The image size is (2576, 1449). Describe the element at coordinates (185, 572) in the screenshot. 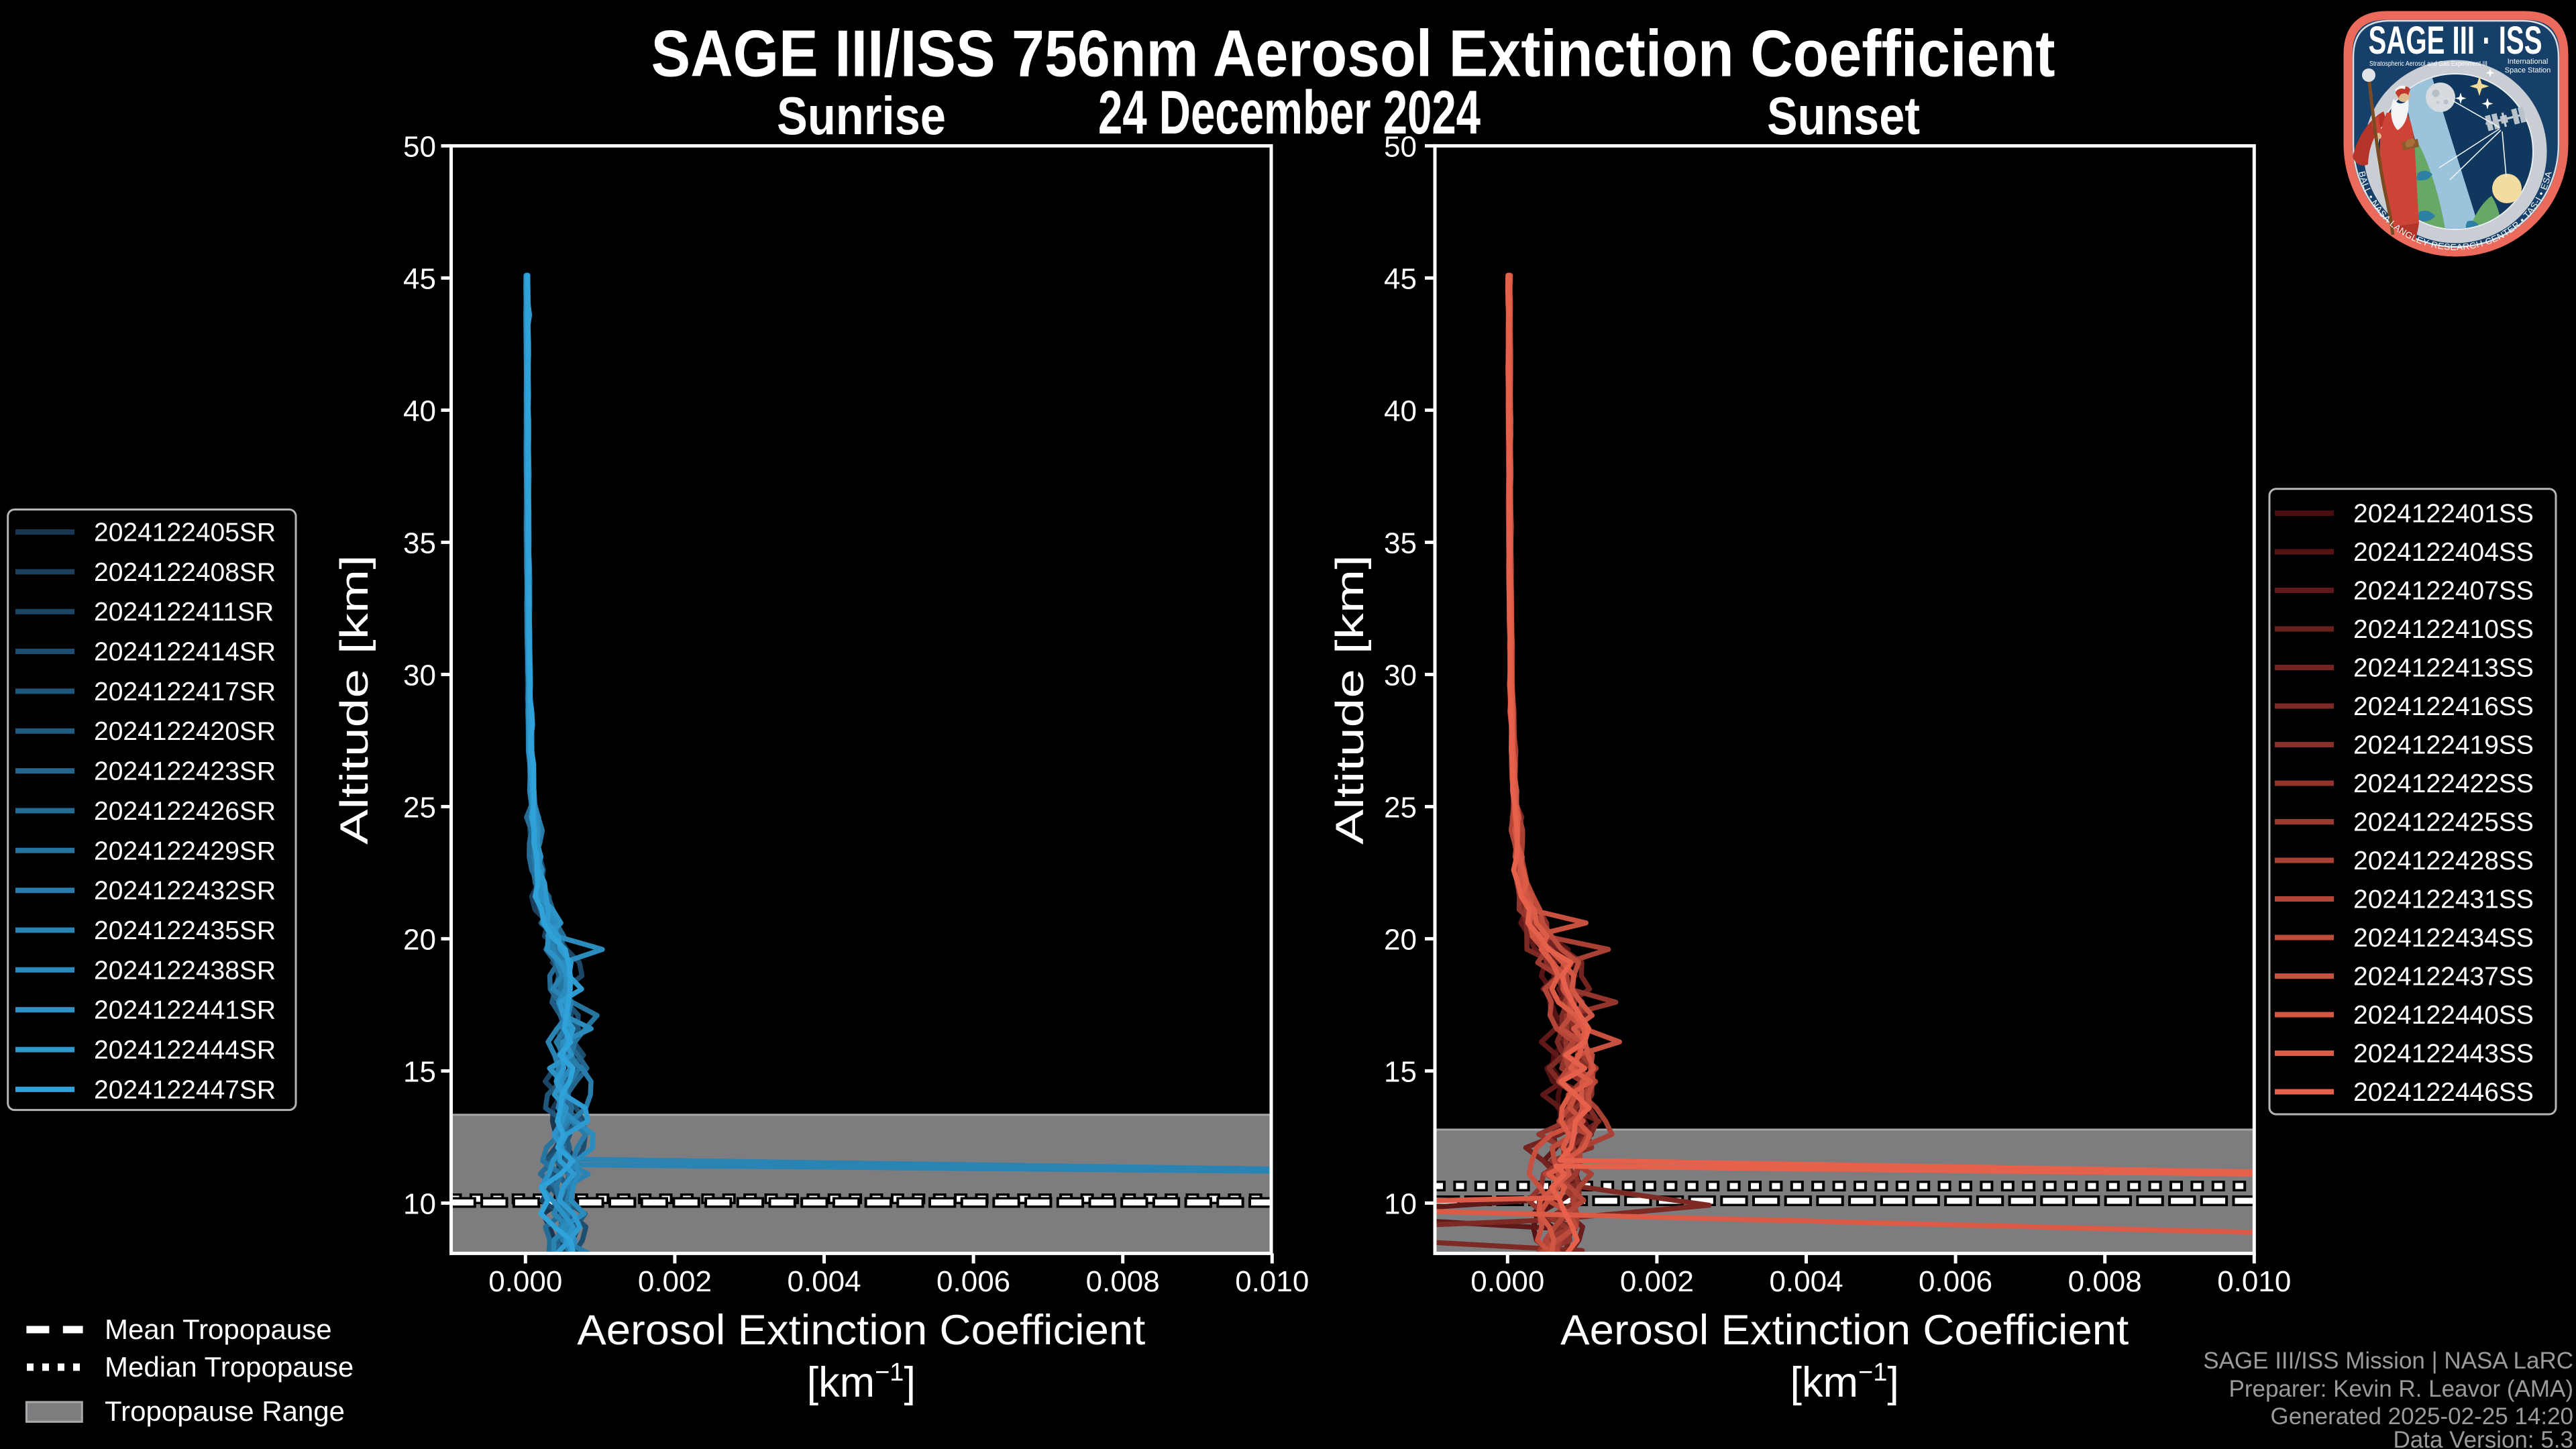

I see `svg-text: 2024122408SR` at that location.